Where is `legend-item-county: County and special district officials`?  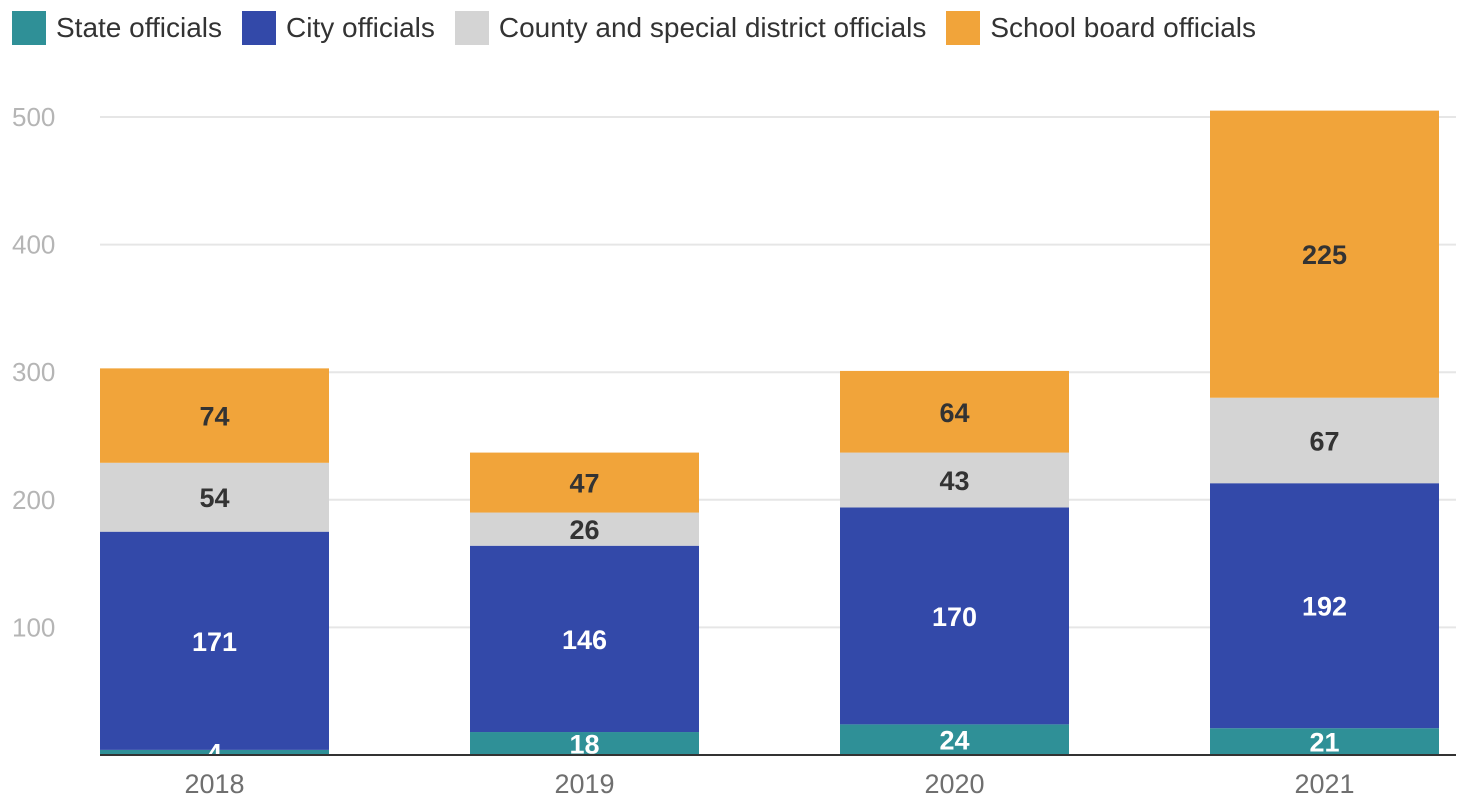 legend-item-county: County and special district officials is located at coordinates (690, 28).